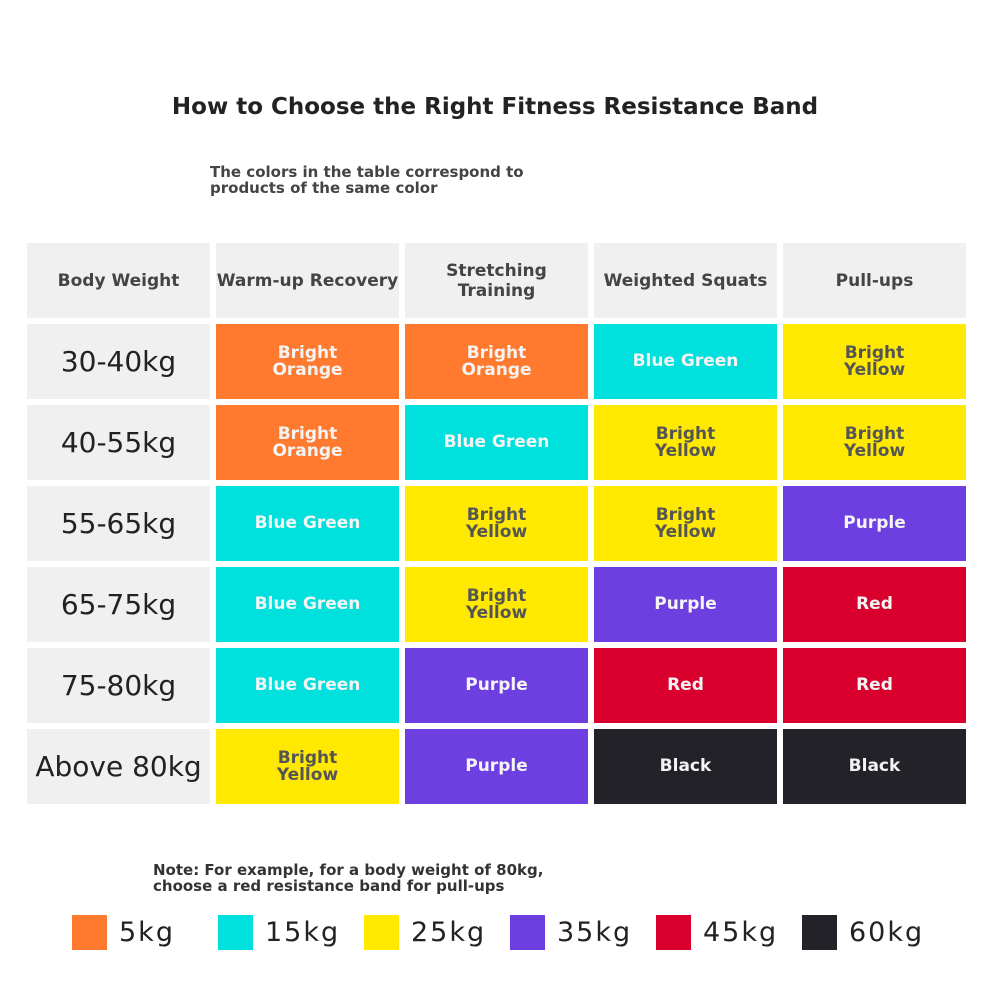 The image size is (990, 1003). What do you see at coordinates (118, 685) in the screenshot?
I see `body-weight: 75-80kg` at bounding box center [118, 685].